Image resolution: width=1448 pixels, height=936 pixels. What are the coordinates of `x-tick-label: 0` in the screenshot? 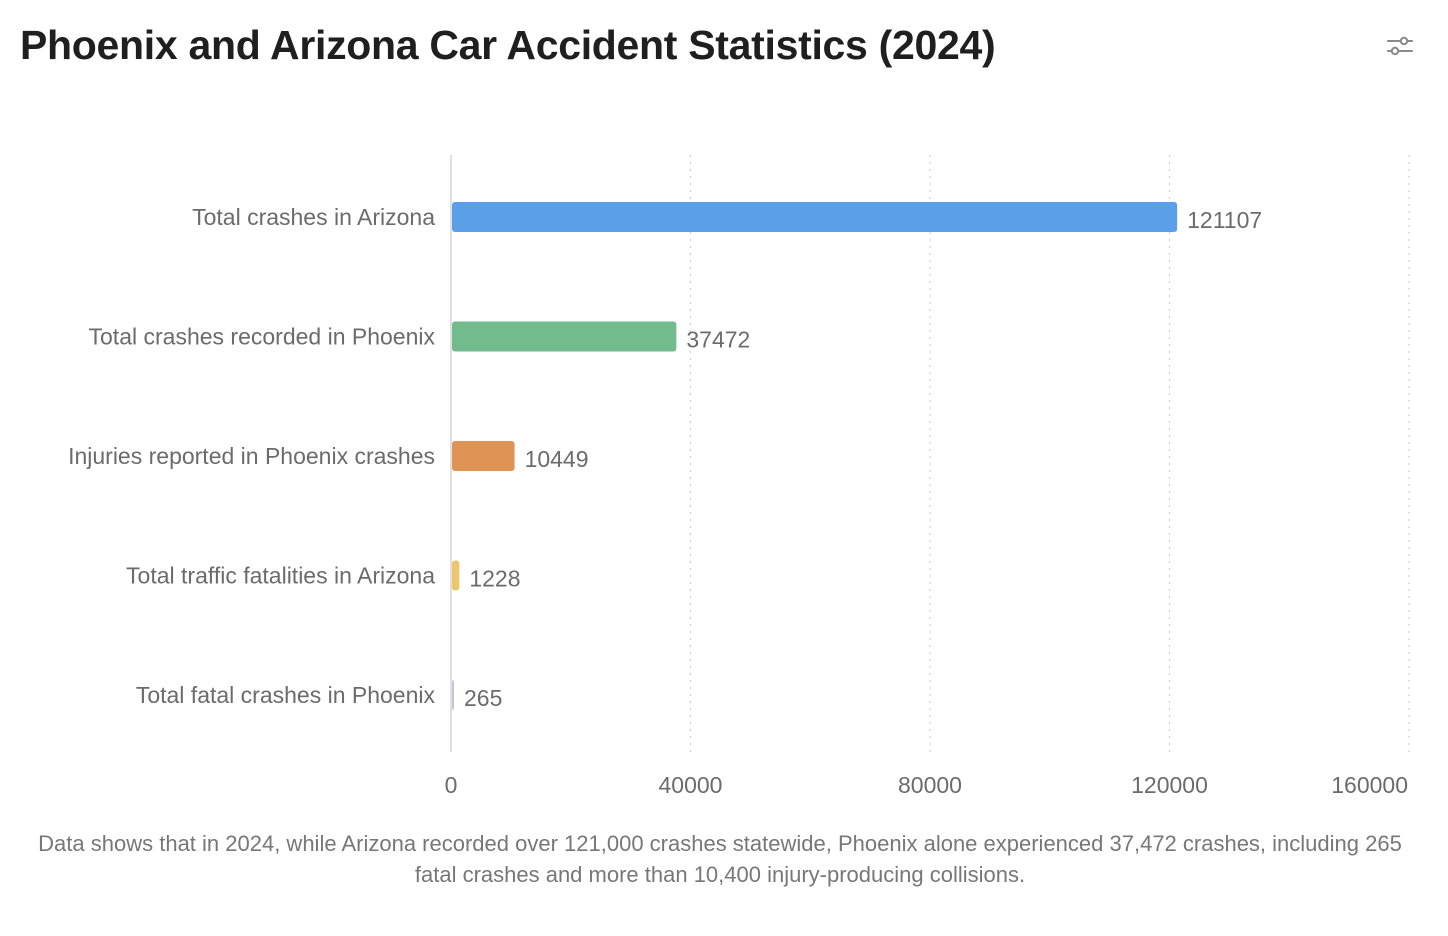 It's located at (451, 785).